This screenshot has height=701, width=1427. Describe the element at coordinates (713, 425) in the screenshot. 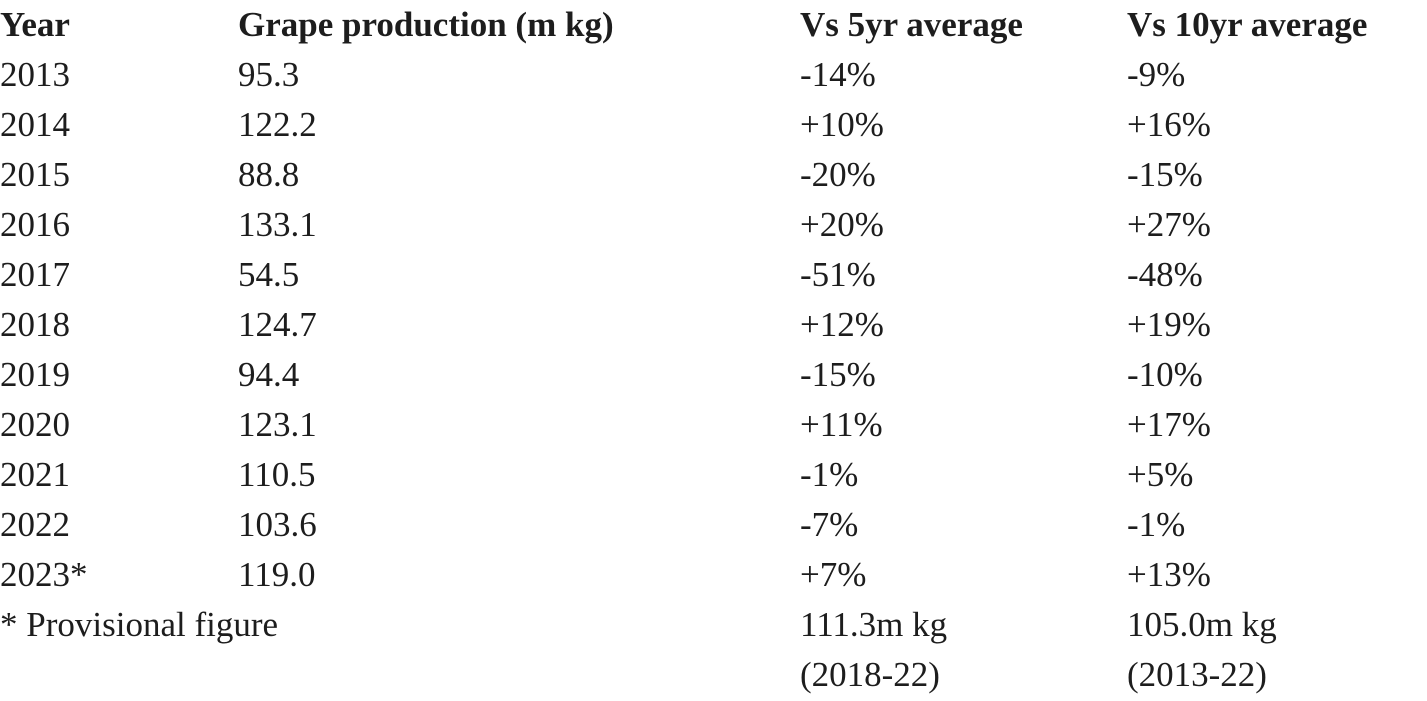

I see `table-row: 2020 123.1 +11% +17%` at that location.